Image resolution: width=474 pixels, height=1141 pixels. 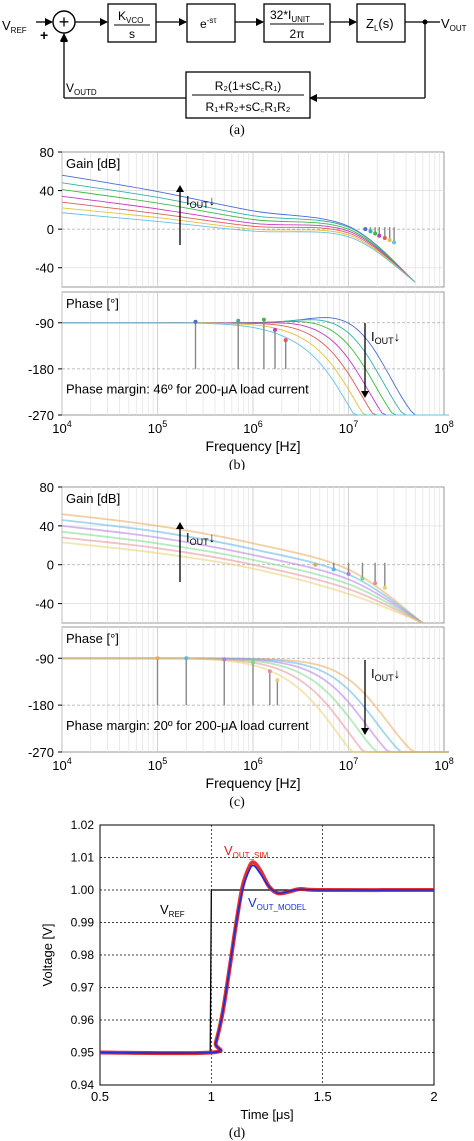 I want to click on feedback-denominator: R₁+R₂+sC꜀R₁R₂, so click(x=248, y=107).